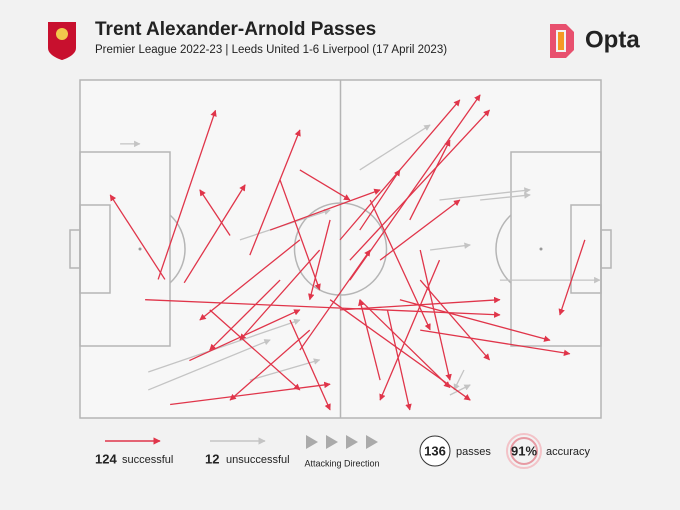 This screenshot has width=680, height=510. I want to click on legend-label: unsuccessful, so click(258, 460).